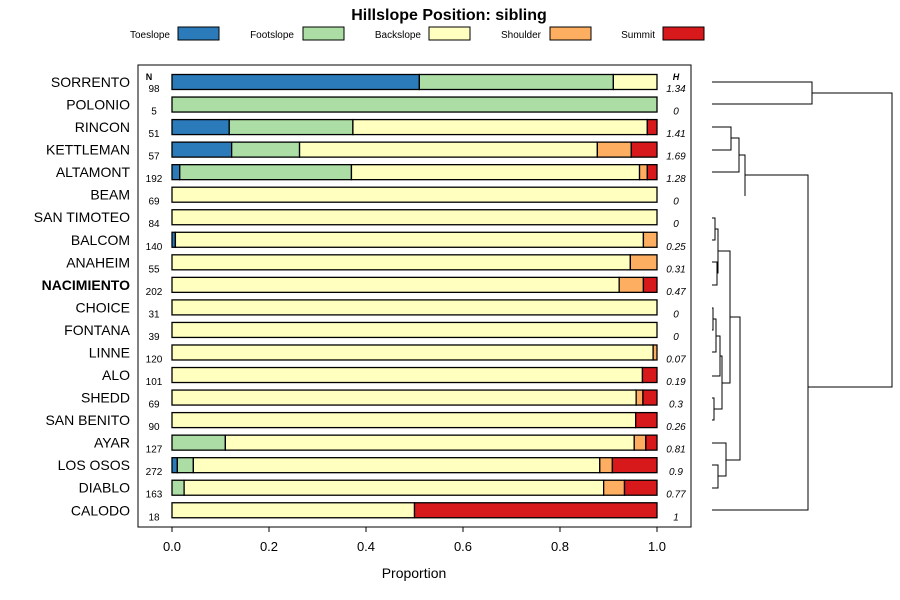 This screenshot has height=600, width=900. Describe the element at coordinates (109, 352) in the screenshot. I see `row-label: LINNE` at that location.